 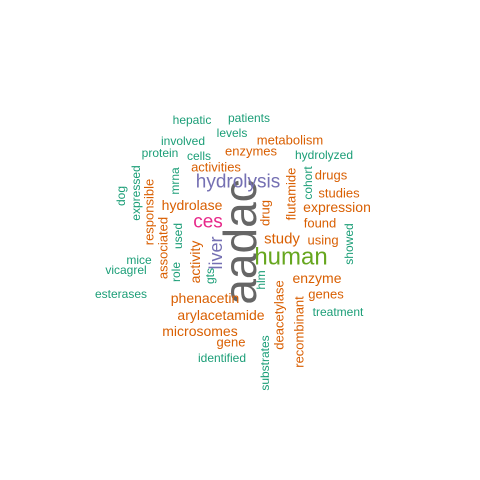 What do you see at coordinates (249, 118) in the screenshot?
I see `word-patients: patients` at bounding box center [249, 118].